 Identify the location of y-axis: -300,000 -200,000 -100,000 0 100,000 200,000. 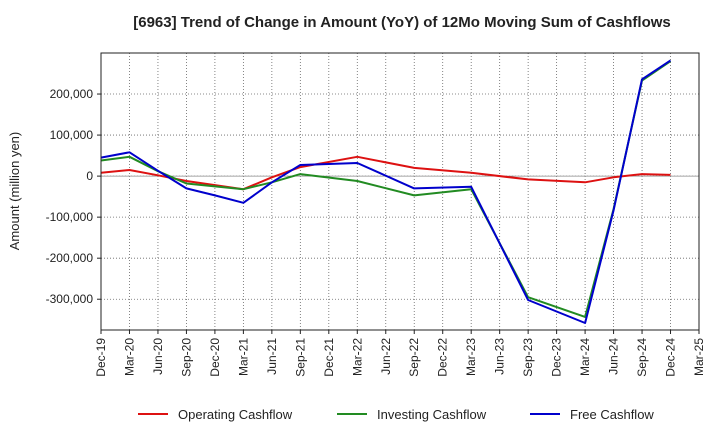
(73, 196).